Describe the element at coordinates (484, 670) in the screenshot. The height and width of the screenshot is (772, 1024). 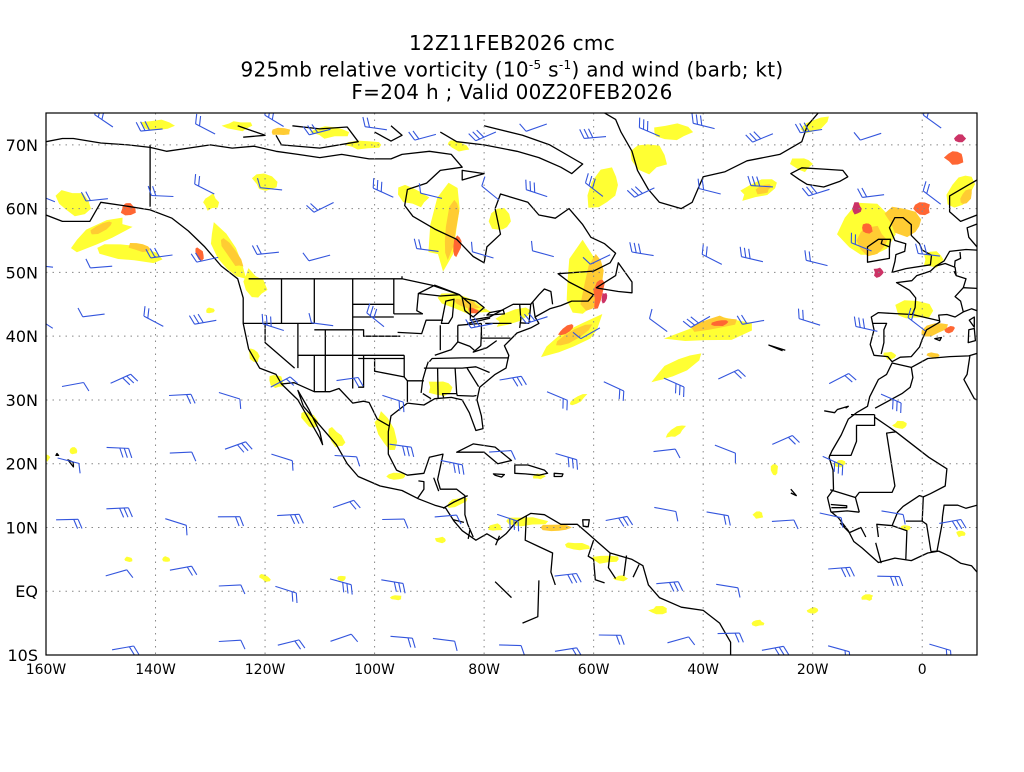
I see `lon-label: 80W` at that location.